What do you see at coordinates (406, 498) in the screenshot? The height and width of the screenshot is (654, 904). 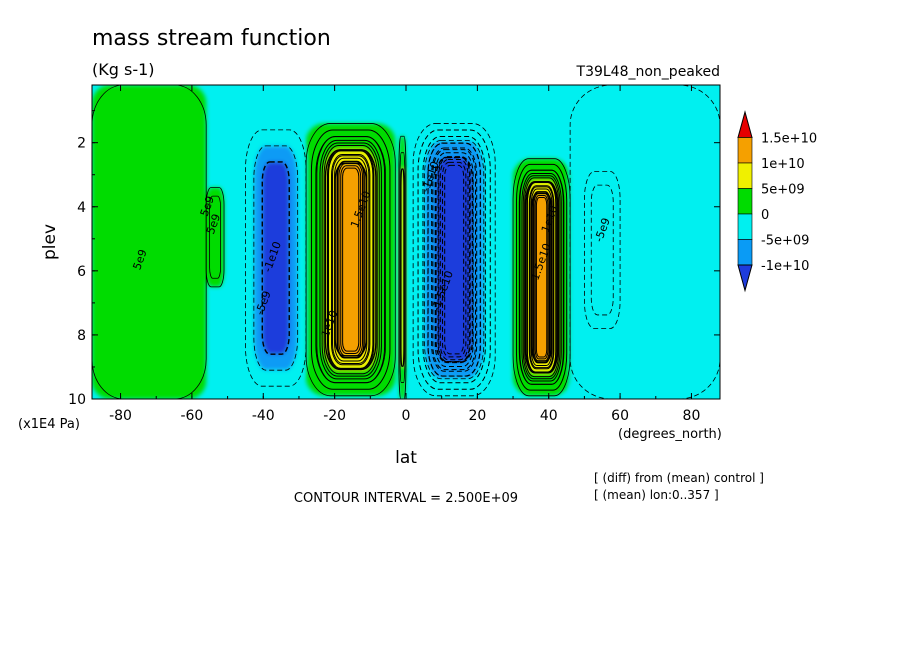 I see `contour-interval: CONTOUR INTERVAL = 2.500E+09` at bounding box center [406, 498].